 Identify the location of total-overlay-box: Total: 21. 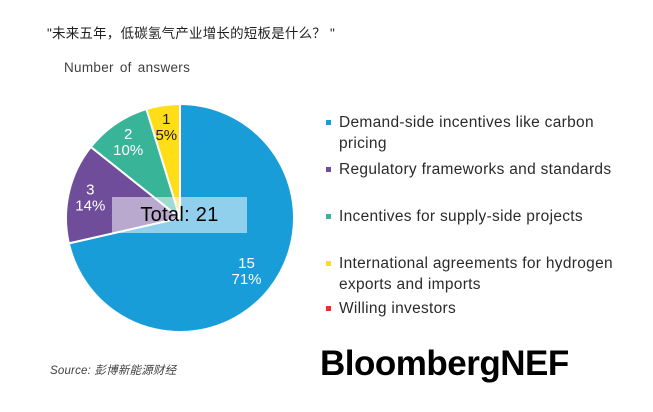
(179, 215).